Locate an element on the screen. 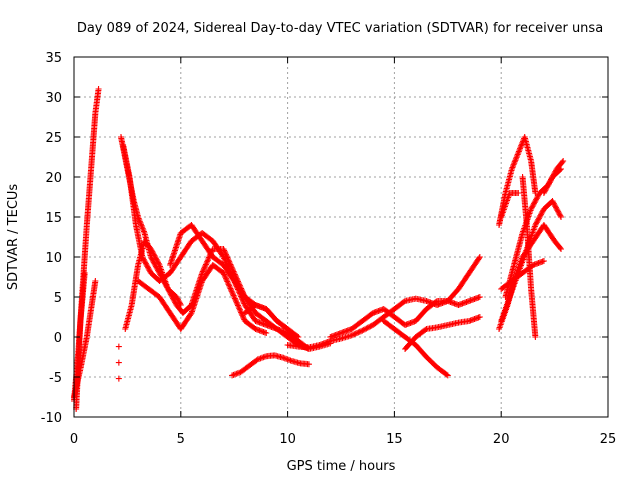  x-tick-label: 15 is located at coordinates (394, 439).